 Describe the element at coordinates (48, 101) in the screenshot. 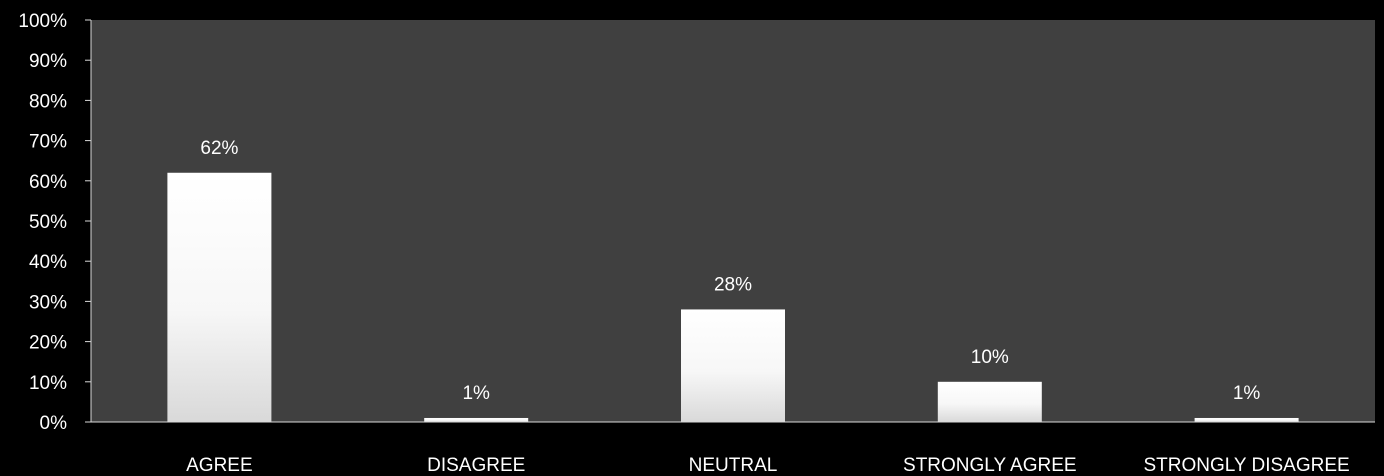

I see `y-tick-label: 80%` at that location.